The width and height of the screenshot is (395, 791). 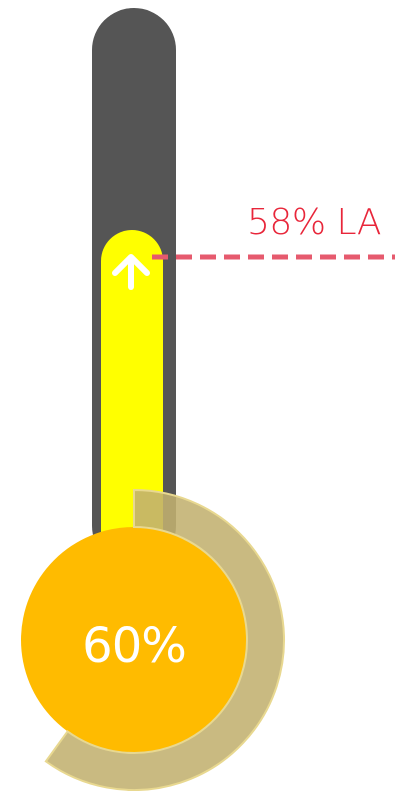 What do you see at coordinates (131, 272) in the screenshot?
I see `arrow-up-icon` at bounding box center [131, 272].